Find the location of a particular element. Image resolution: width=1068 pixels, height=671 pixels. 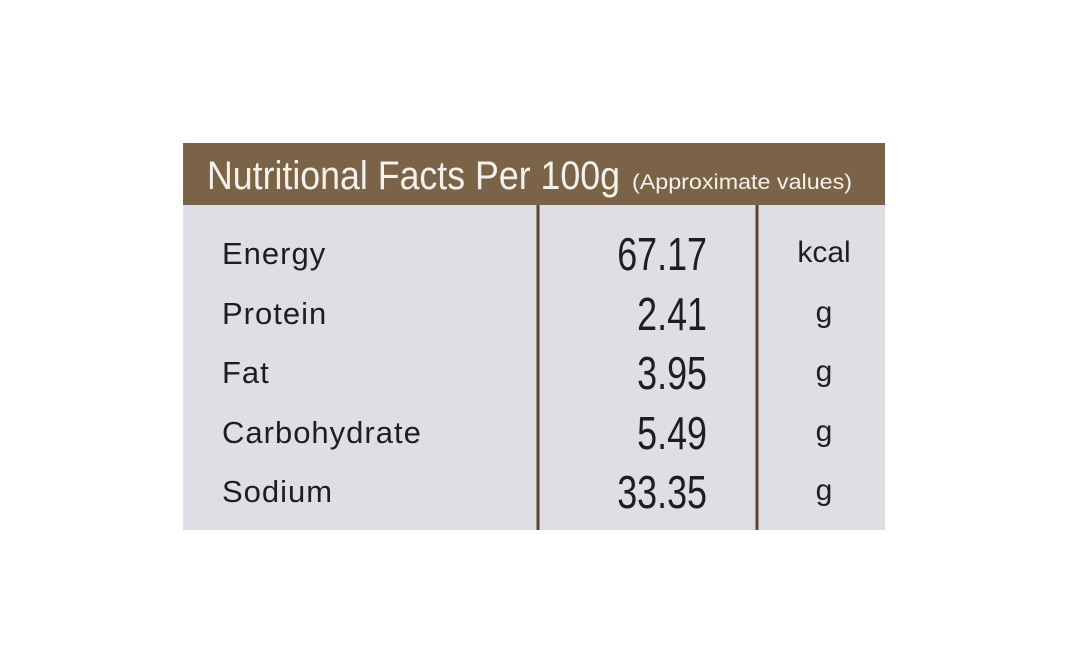

nutrient-value: 33.35 is located at coordinates (662, 492).